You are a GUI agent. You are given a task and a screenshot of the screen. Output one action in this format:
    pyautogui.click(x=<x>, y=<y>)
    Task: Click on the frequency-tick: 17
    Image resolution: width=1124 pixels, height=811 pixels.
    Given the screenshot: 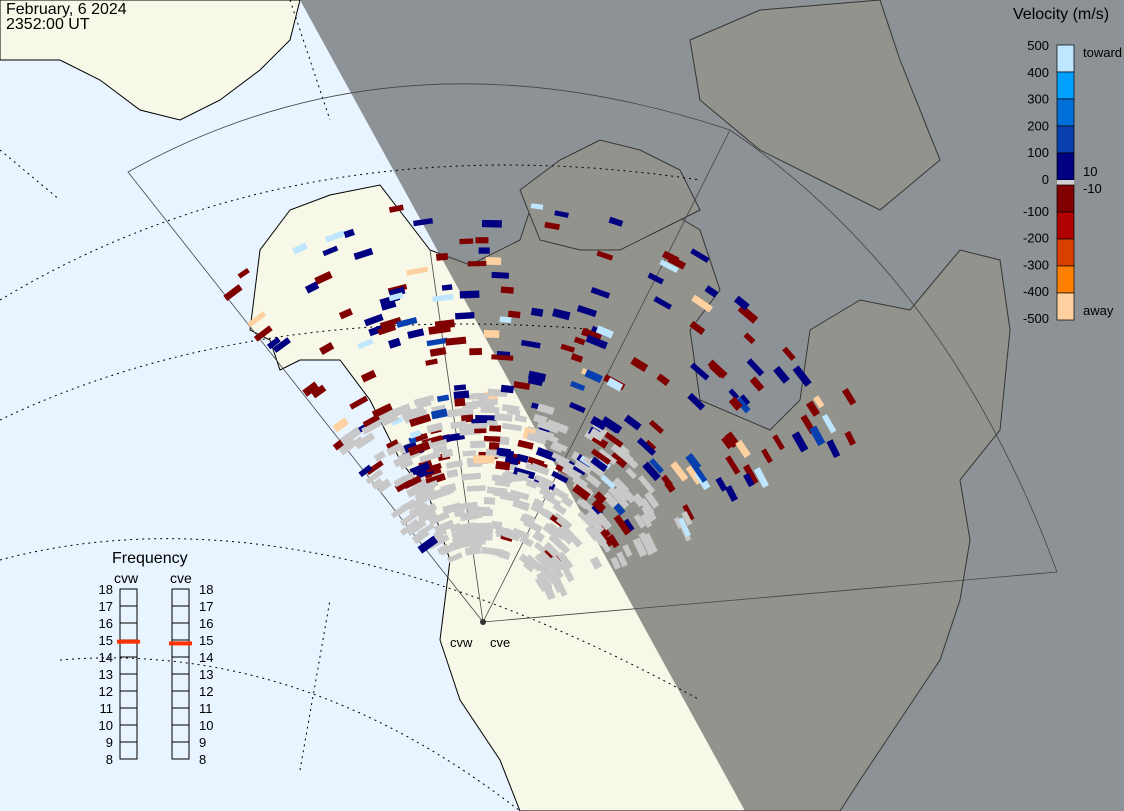 What is the action you would take?
    pyautogui.click(x=106, y=606)
    